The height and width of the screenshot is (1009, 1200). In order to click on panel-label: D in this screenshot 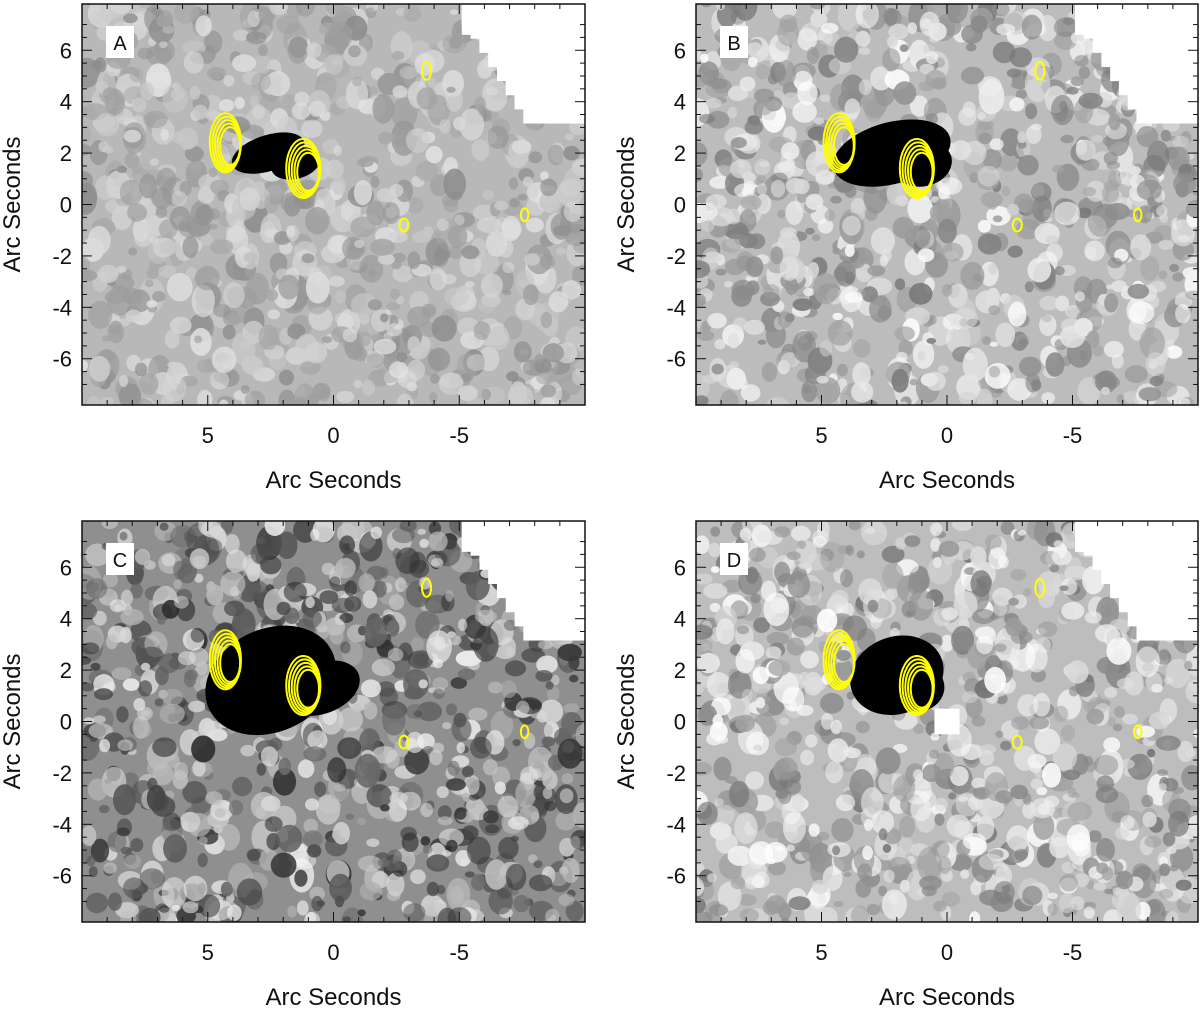, I will do `click(734, 561)`.